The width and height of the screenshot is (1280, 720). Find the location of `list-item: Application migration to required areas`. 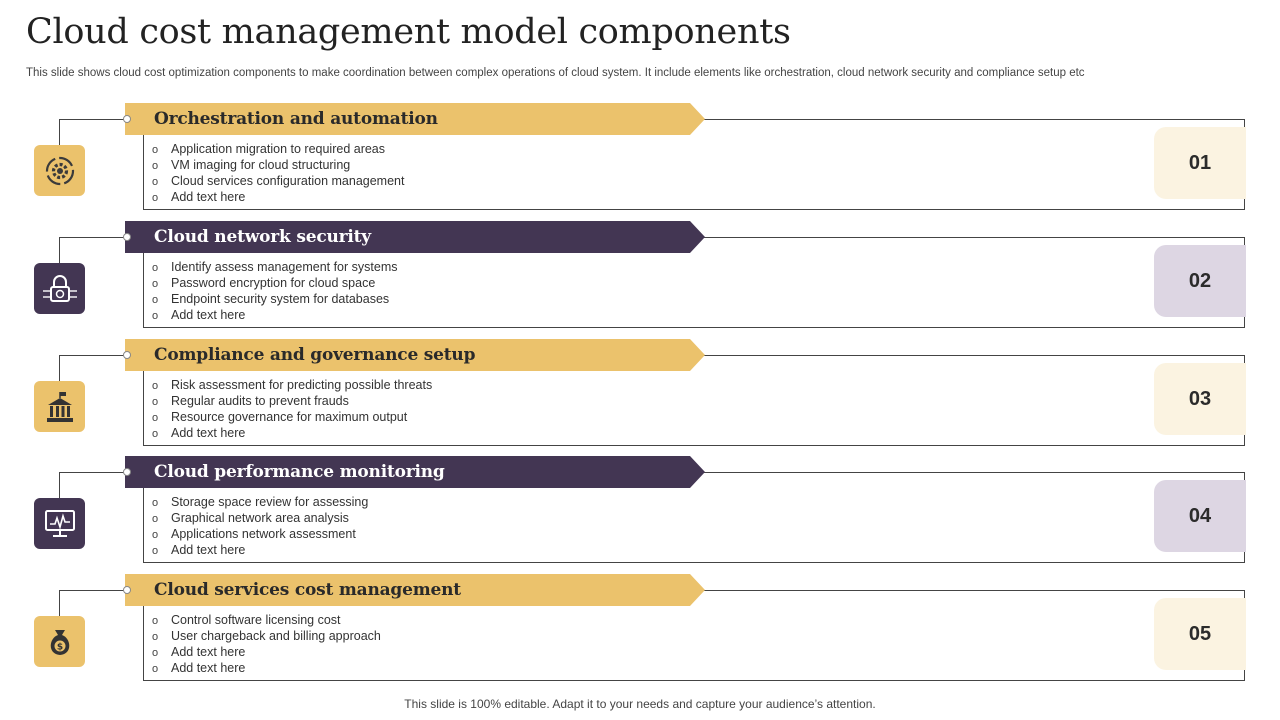

list-item: Application migration to required areas is located at coordinates (278, 149).